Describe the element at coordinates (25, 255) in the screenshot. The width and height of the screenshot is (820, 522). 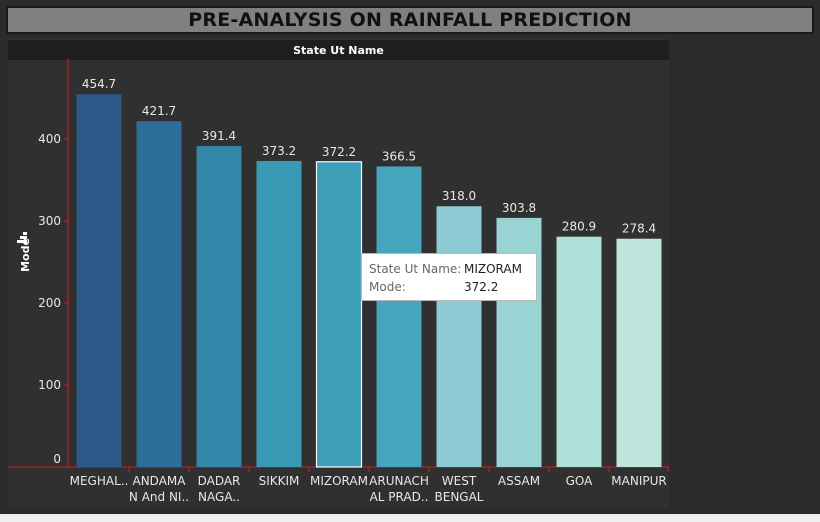
I see `y-axis-title: Mode` at that location.